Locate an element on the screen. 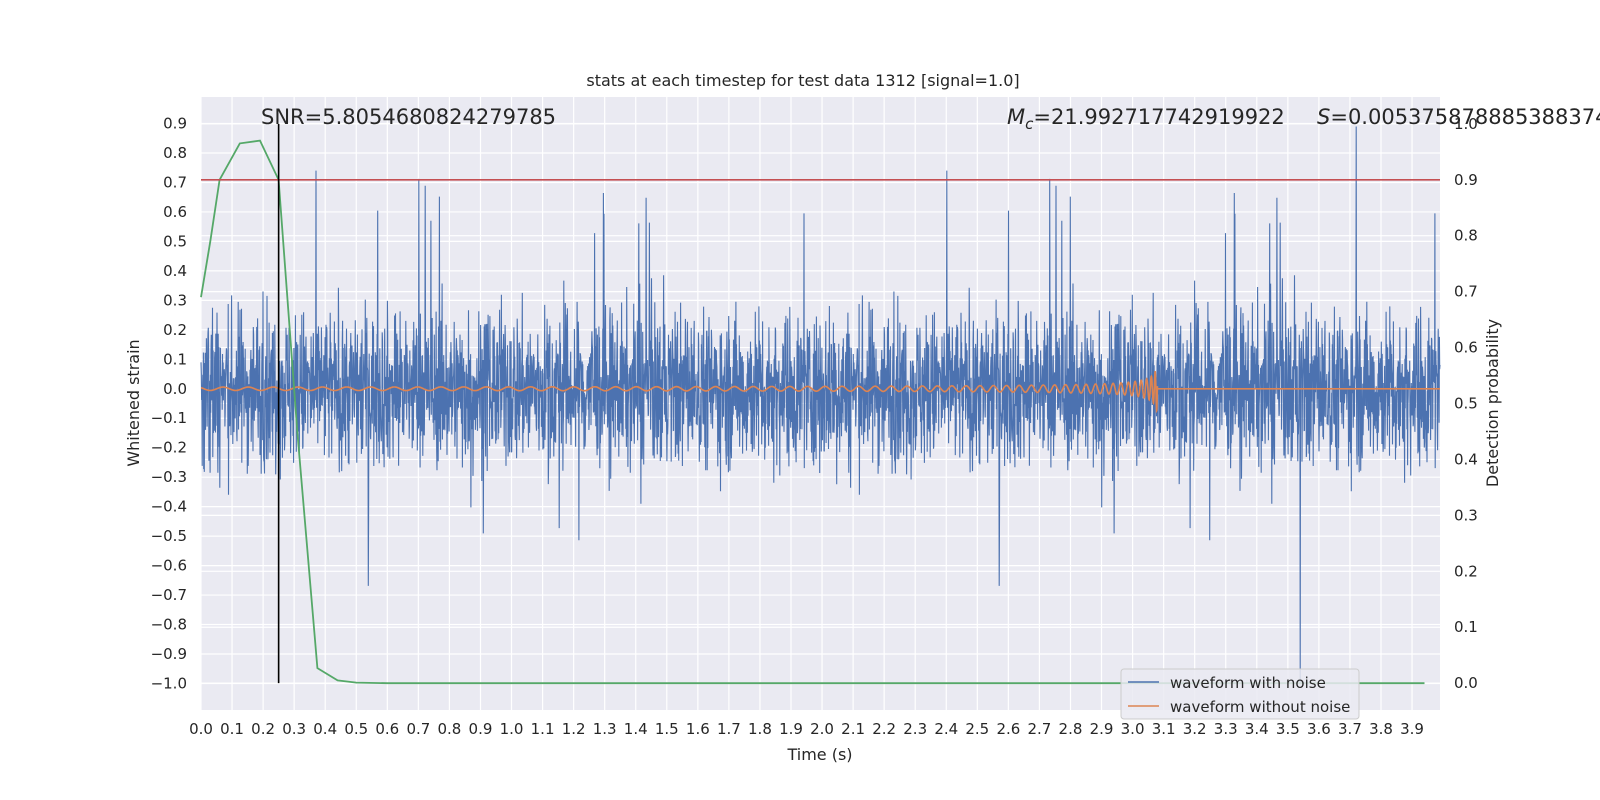  chirp-mass-annotation: Mc=21.992717742919922 is located at coordinates (1146, 119).